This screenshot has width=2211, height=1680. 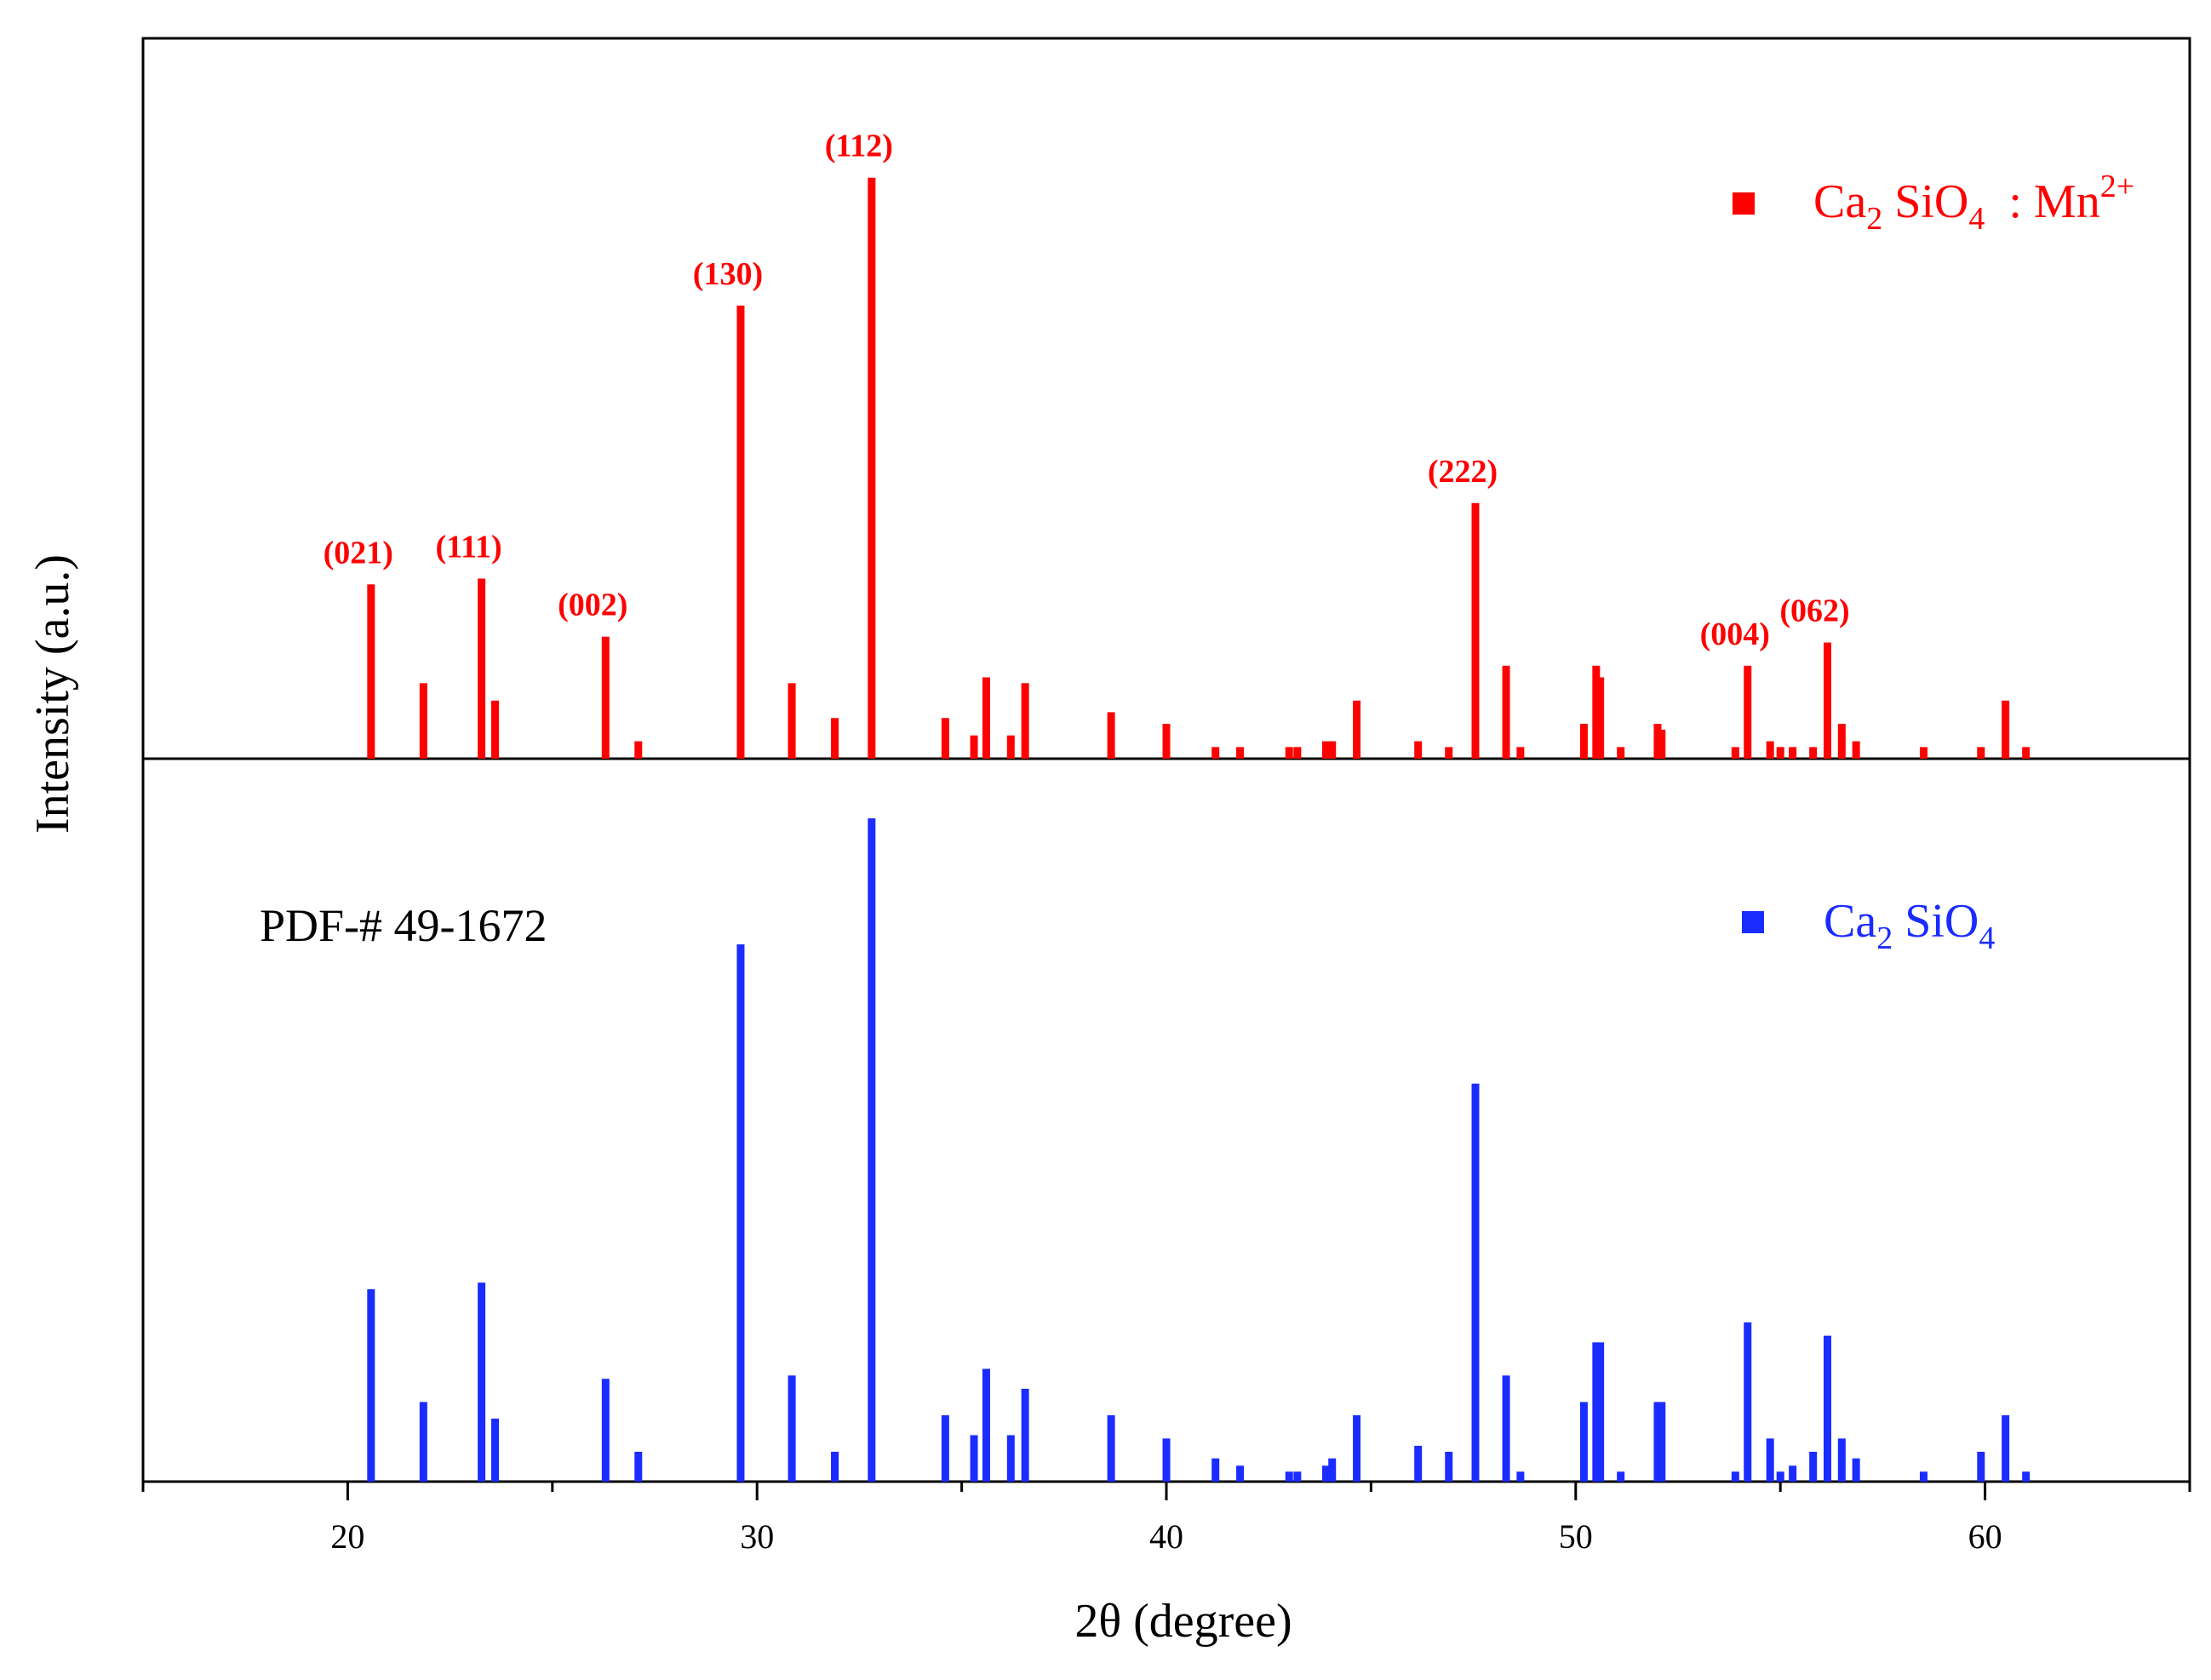 I want to click on hkl-label: (004), so click(x=1735, y=634).